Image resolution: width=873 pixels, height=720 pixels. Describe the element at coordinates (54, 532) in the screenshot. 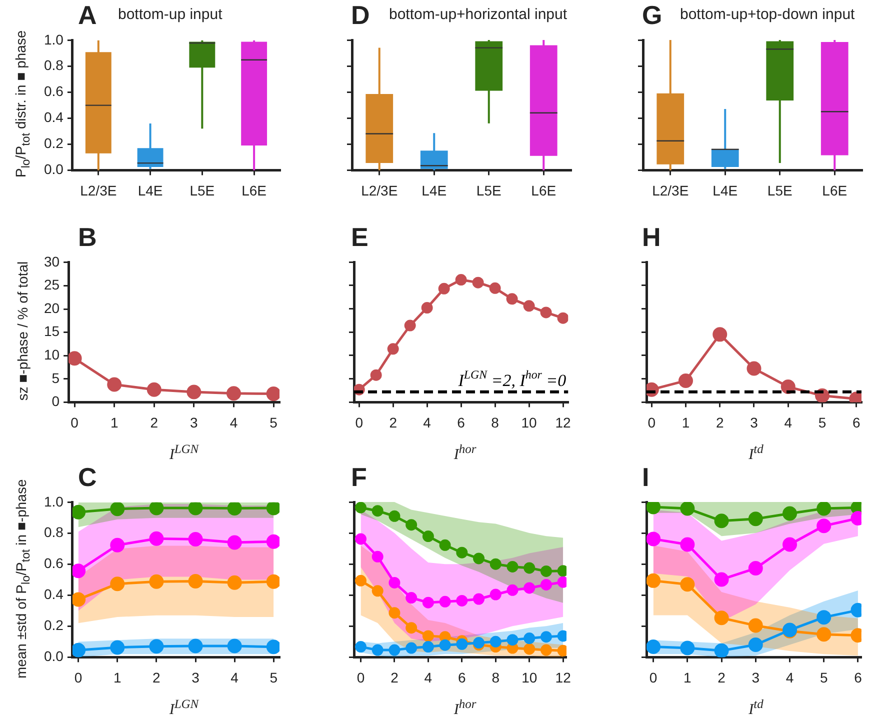

I see `y-tick-label: 0.8` at that location.